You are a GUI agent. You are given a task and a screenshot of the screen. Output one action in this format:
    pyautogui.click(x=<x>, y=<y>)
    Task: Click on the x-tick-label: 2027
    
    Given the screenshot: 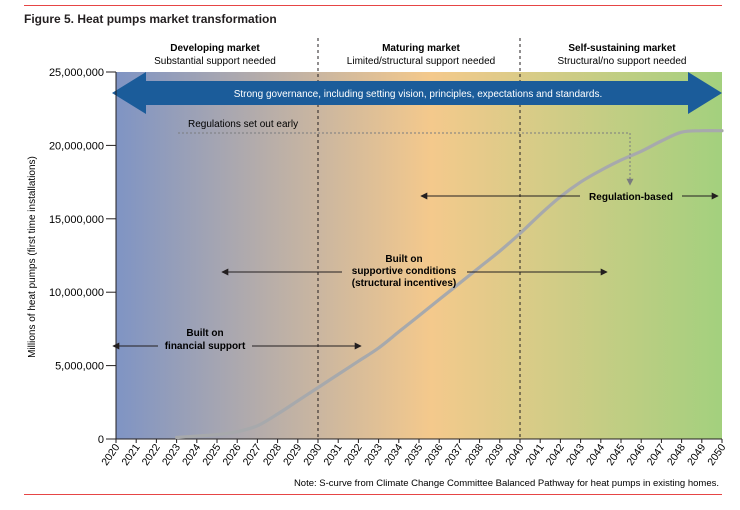 What is the action you would take?
    pyautogui.click(x=252, y=455)
    